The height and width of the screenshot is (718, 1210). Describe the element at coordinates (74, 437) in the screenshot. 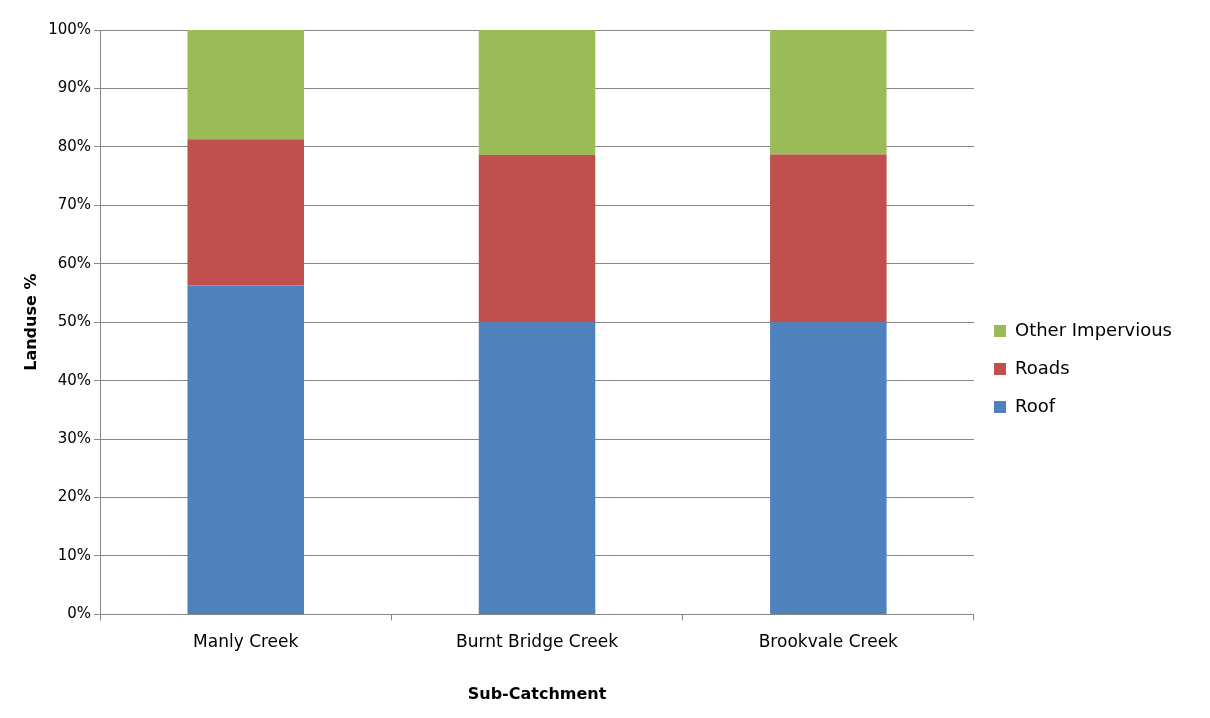

I see `y-tick-label: 30%` at that location.